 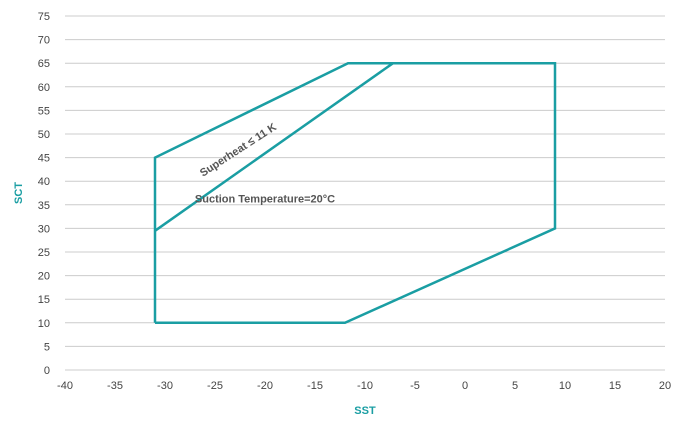 I want to click on y-axis-ticks: 0 5 10 15 20 25 30 35 40 45 50 55 60 65 70 75, so click(x=44, y=194).